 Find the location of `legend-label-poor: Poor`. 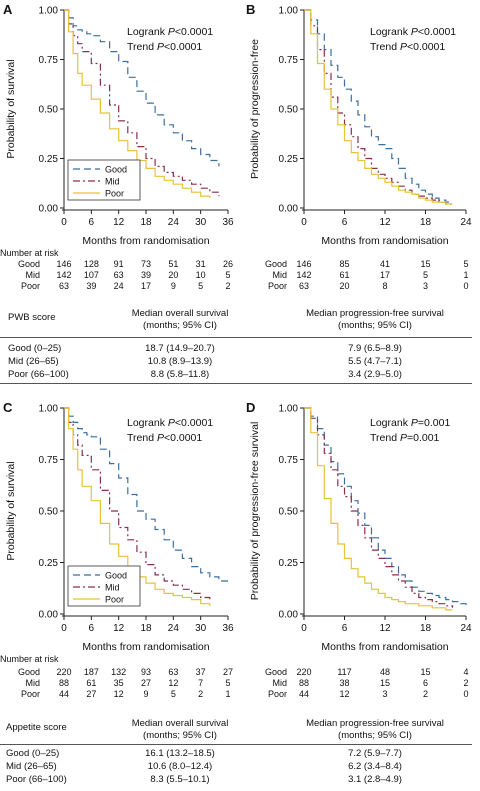

legend-label-poor: Poor is located at coordinates (114, 600).